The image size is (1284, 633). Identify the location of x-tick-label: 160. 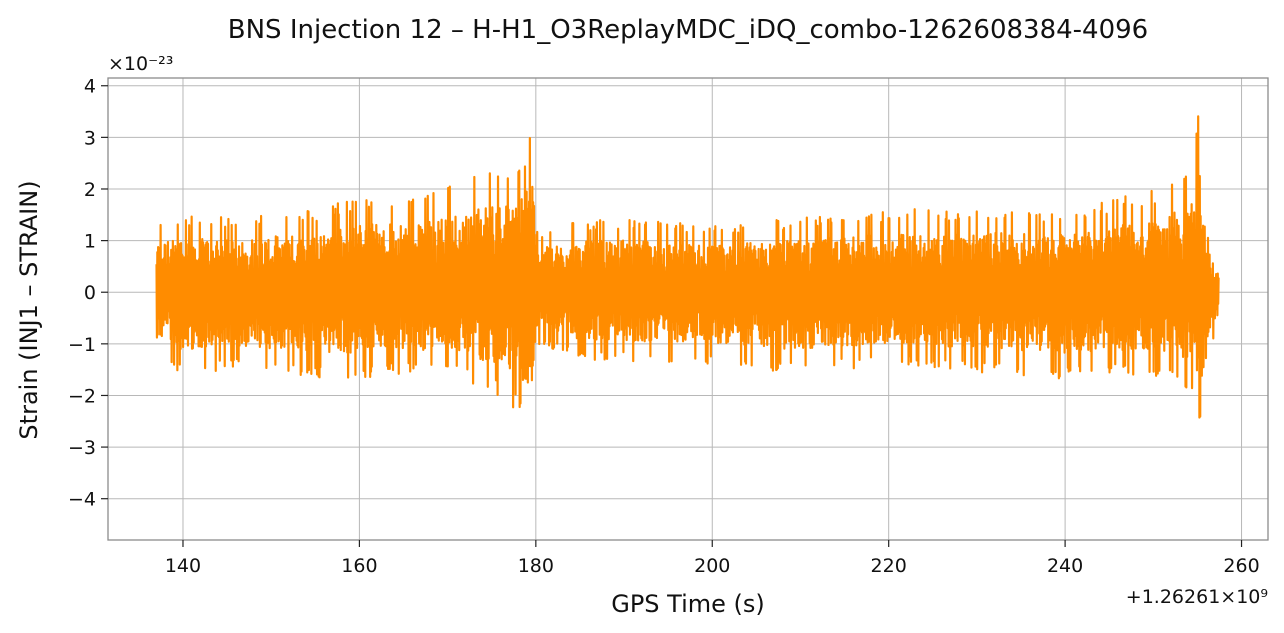
(359, 566).